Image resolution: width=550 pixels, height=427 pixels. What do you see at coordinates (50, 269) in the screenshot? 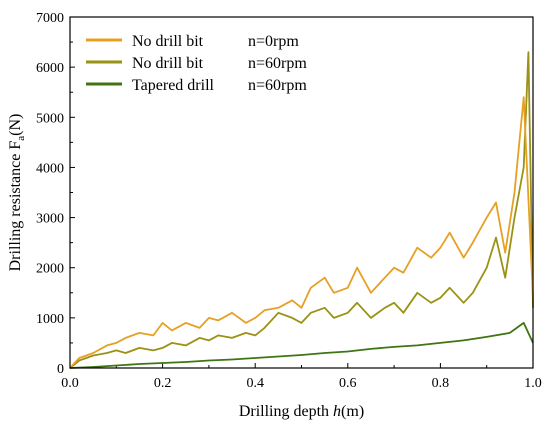
I see `y-tick-label: 2000` at bounding box center [50, 269].